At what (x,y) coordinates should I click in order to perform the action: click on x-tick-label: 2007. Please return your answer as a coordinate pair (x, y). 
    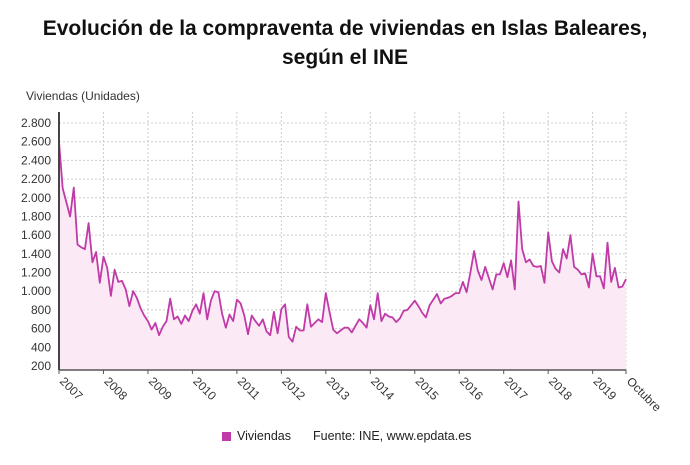
    Looking at the image, I should click on (71, 388).